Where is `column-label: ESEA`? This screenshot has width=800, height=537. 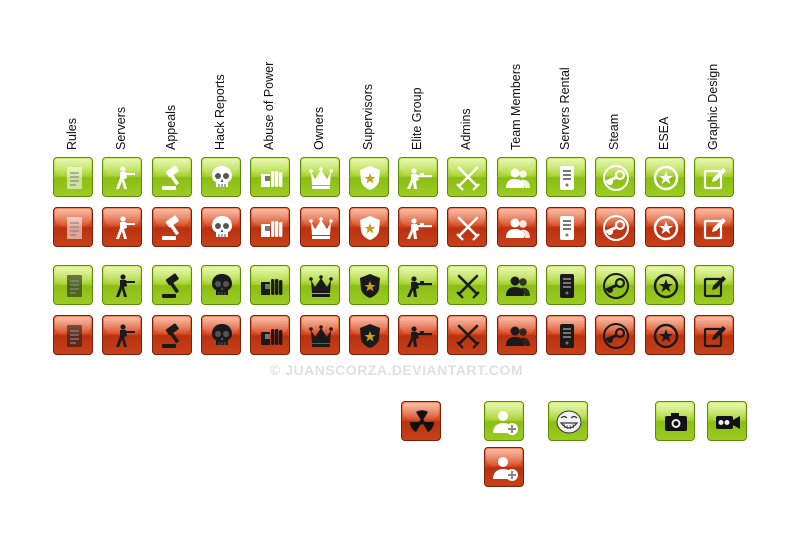 column-label: ESEA is located at coordinates (663, 133).